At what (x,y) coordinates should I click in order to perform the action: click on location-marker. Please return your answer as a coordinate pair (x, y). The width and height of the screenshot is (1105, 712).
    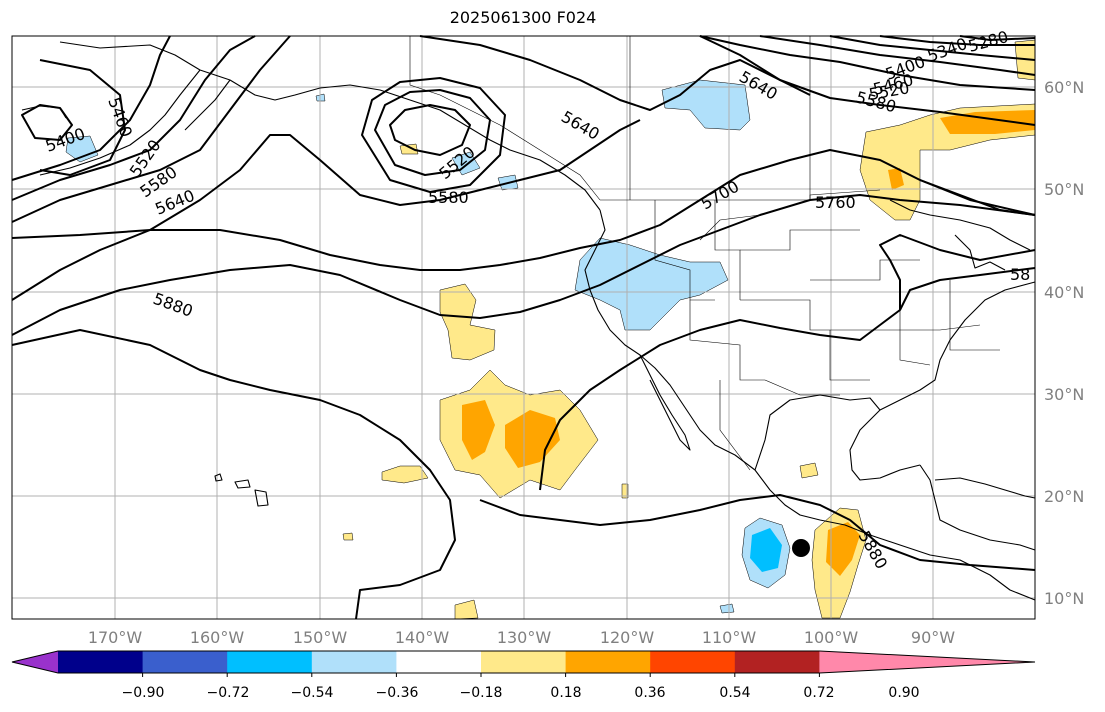
    Looking at the image, I should click on (801, 548).